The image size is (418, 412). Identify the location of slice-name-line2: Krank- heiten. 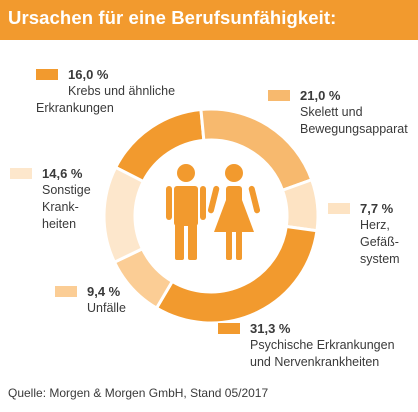
(60, 215).